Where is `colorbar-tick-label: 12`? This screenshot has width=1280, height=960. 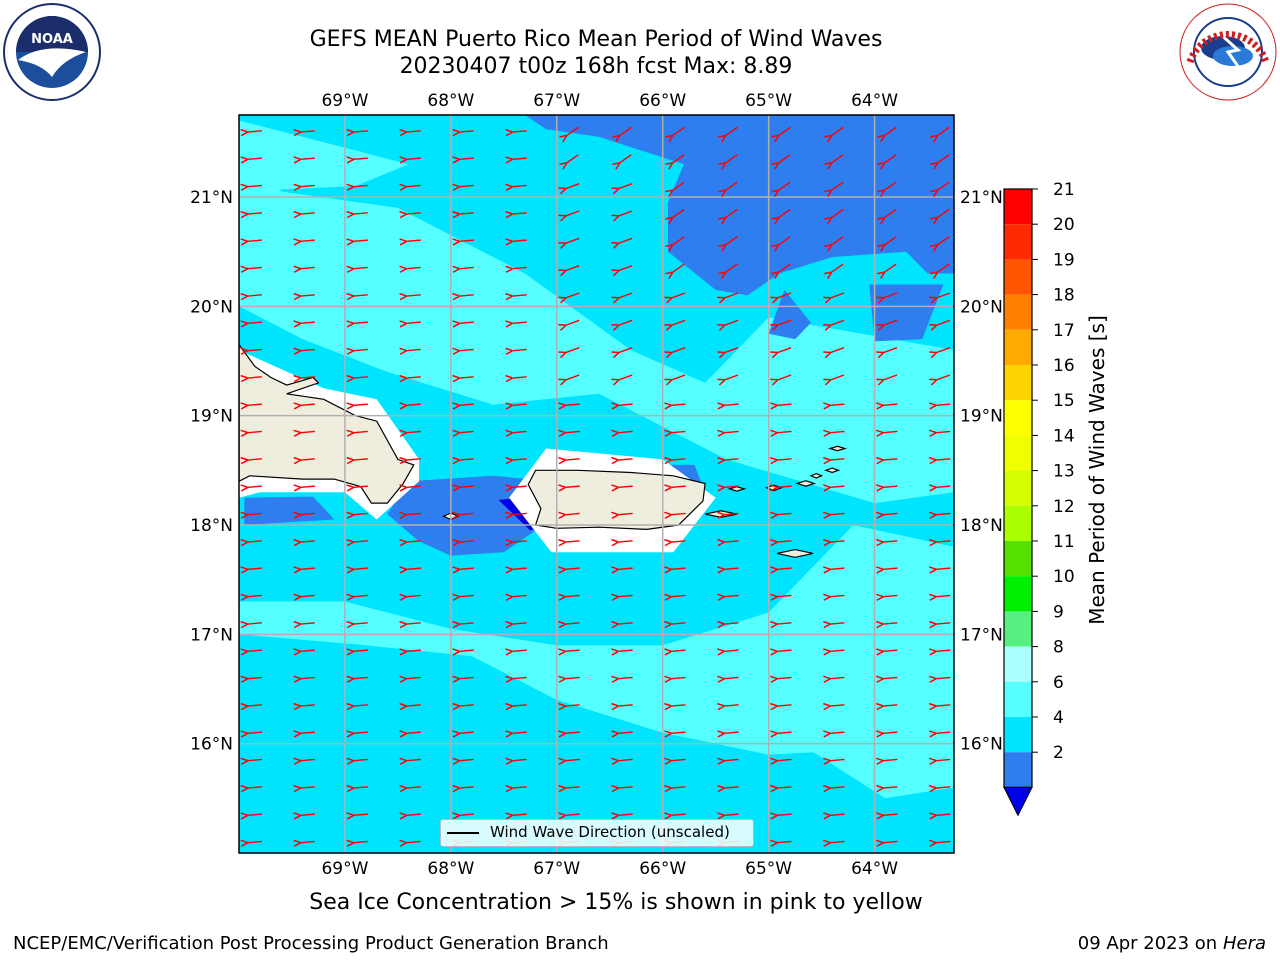
colorbar-tick-label: 12 is located at coordinates (1064, 507).